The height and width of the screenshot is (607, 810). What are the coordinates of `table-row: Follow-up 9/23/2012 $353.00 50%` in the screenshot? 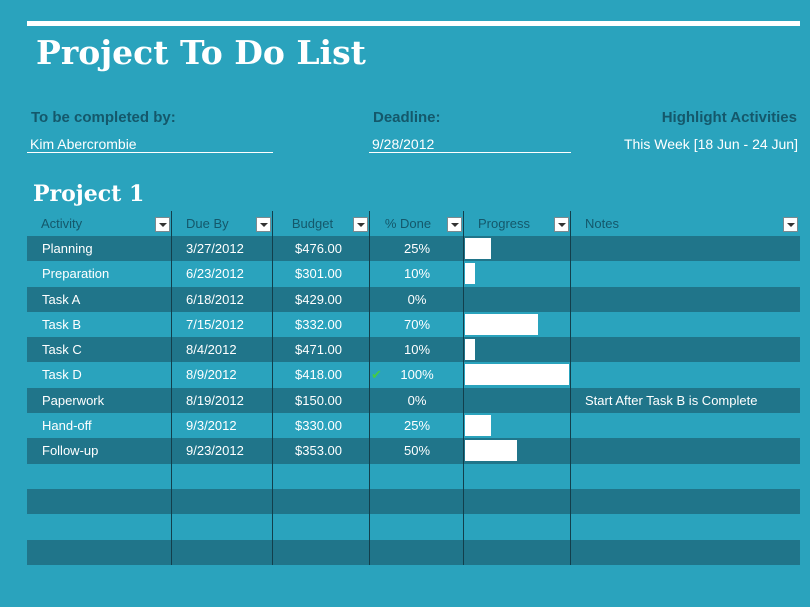 It's located at (413, 451).